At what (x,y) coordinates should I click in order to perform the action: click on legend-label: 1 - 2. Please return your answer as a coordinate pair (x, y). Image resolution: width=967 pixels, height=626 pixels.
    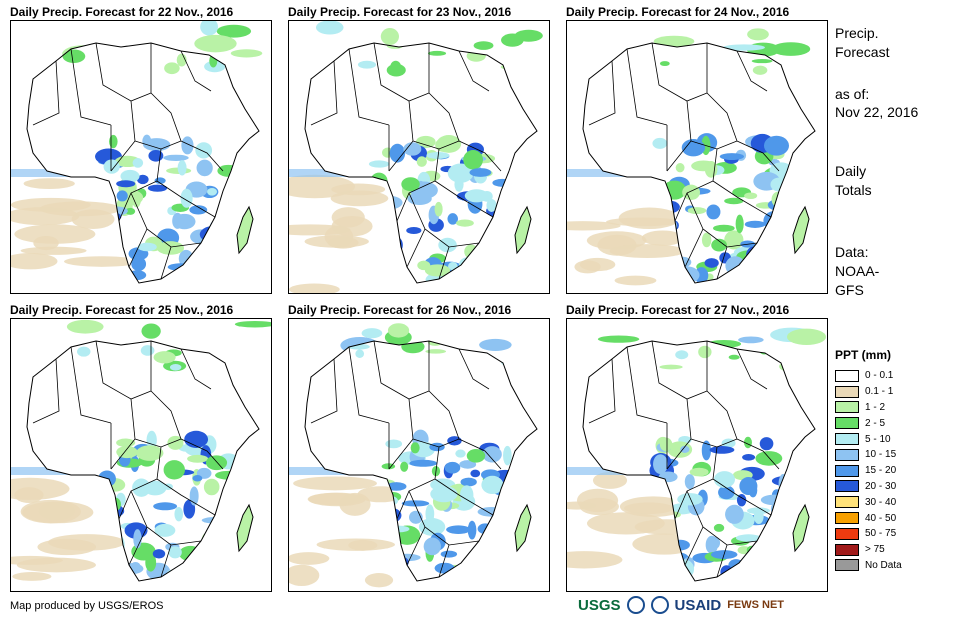
    Looking at the image, I should click on (875, 407).